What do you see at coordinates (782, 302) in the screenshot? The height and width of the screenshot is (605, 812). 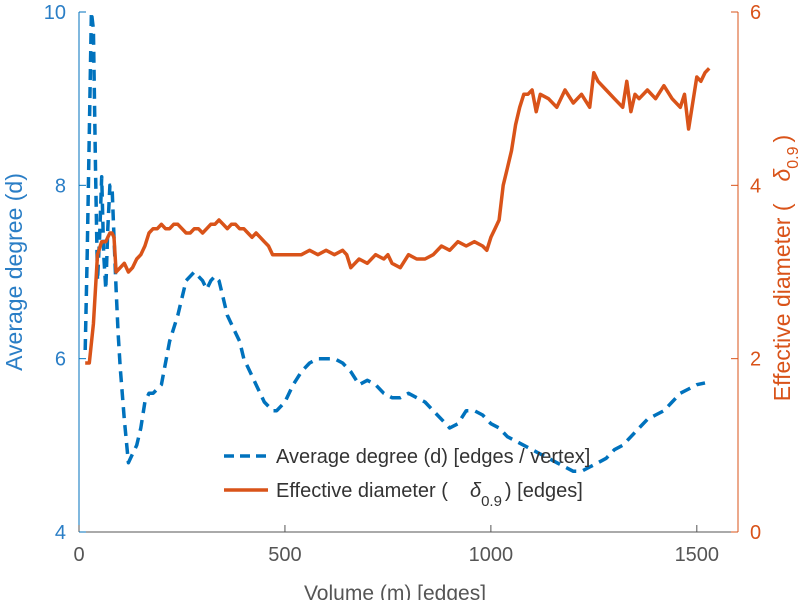 I see `right-axis-label-prefix: Effective diameter (` at bounding box center [782, 302].